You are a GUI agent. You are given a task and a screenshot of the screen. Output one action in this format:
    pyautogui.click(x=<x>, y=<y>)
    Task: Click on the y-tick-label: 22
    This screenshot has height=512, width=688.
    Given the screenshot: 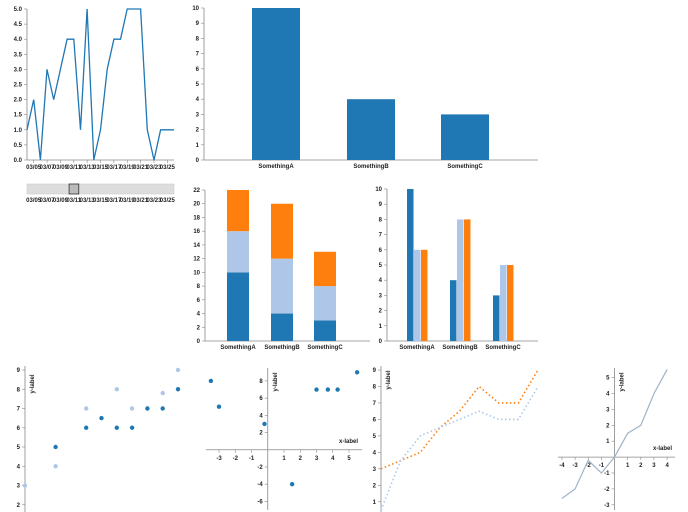 What is the action you would take?
    pyautogui.click(x=196, y=191)
    